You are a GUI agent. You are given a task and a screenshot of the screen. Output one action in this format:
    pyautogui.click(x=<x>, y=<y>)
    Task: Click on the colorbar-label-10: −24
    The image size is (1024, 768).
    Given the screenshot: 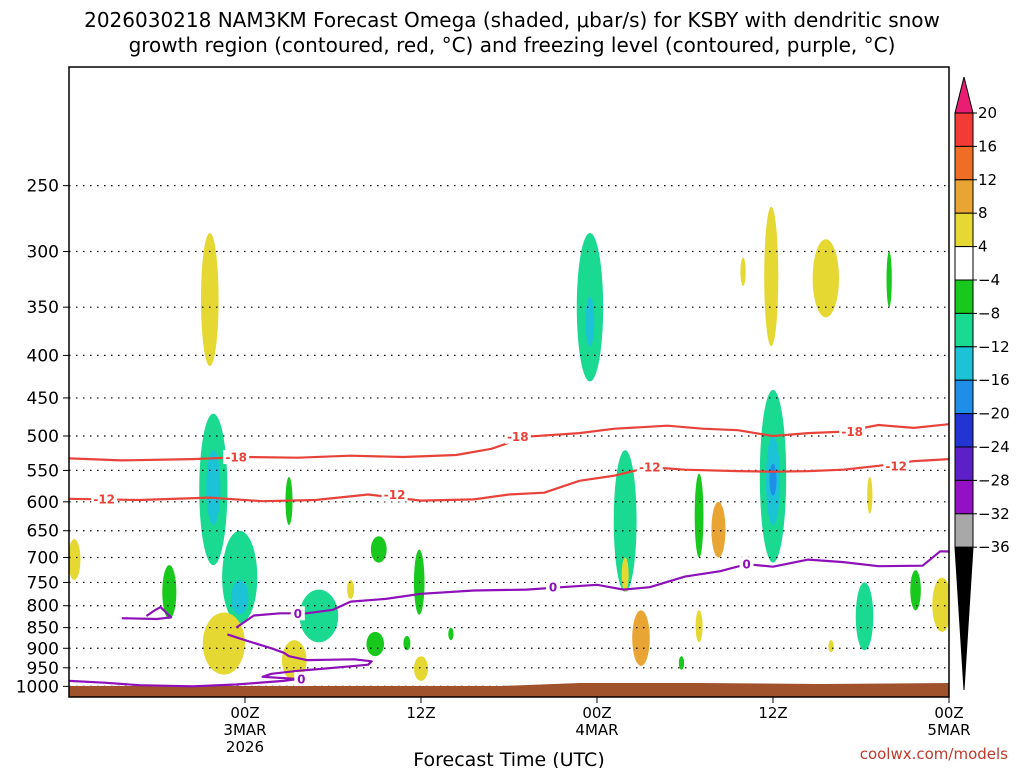 What is the action you would take?
    pyautogui.click(x=994, y=447)
    